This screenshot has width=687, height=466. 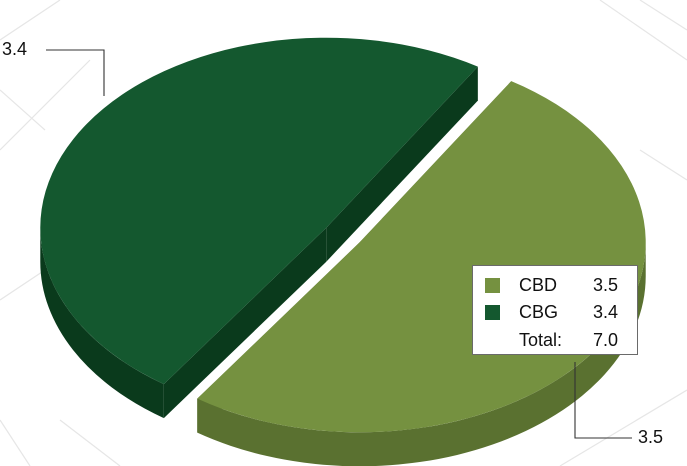 I want to click on legend: CBD 3.5 CBG 3.4 Total: 7.0, so click(x=555, y=310).